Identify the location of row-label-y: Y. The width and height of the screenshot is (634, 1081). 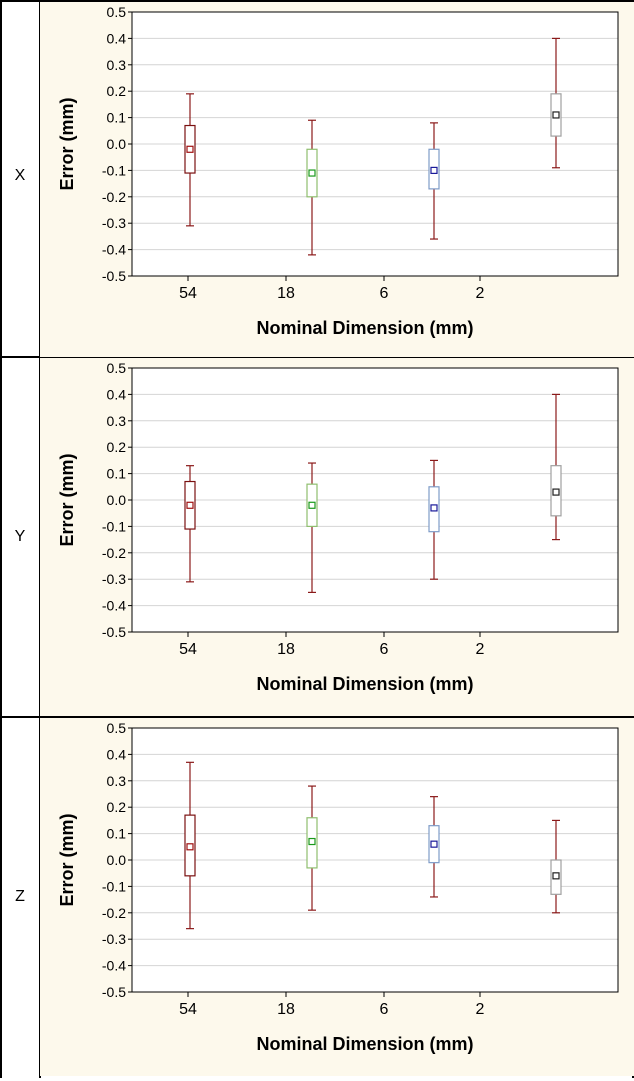
(20, 536).